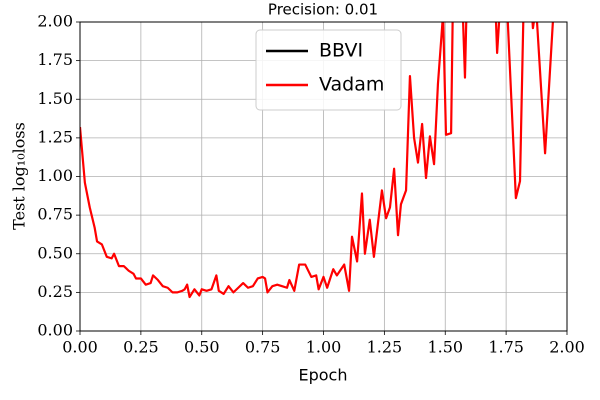  Describe the element at coordinates (55, 252) in the screenshot. I see `y-tick-label: 0.50` at that location.